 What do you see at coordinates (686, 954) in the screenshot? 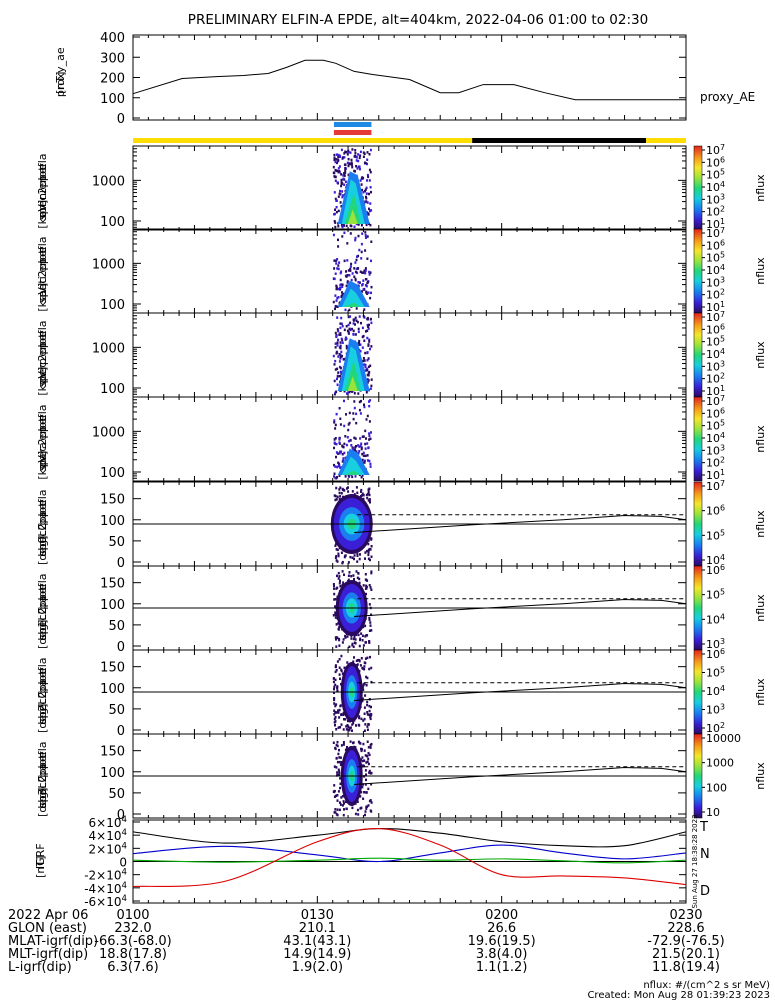
I see `ephemeris-value: 21.5(20.1)` at bounding box center [686, 954].